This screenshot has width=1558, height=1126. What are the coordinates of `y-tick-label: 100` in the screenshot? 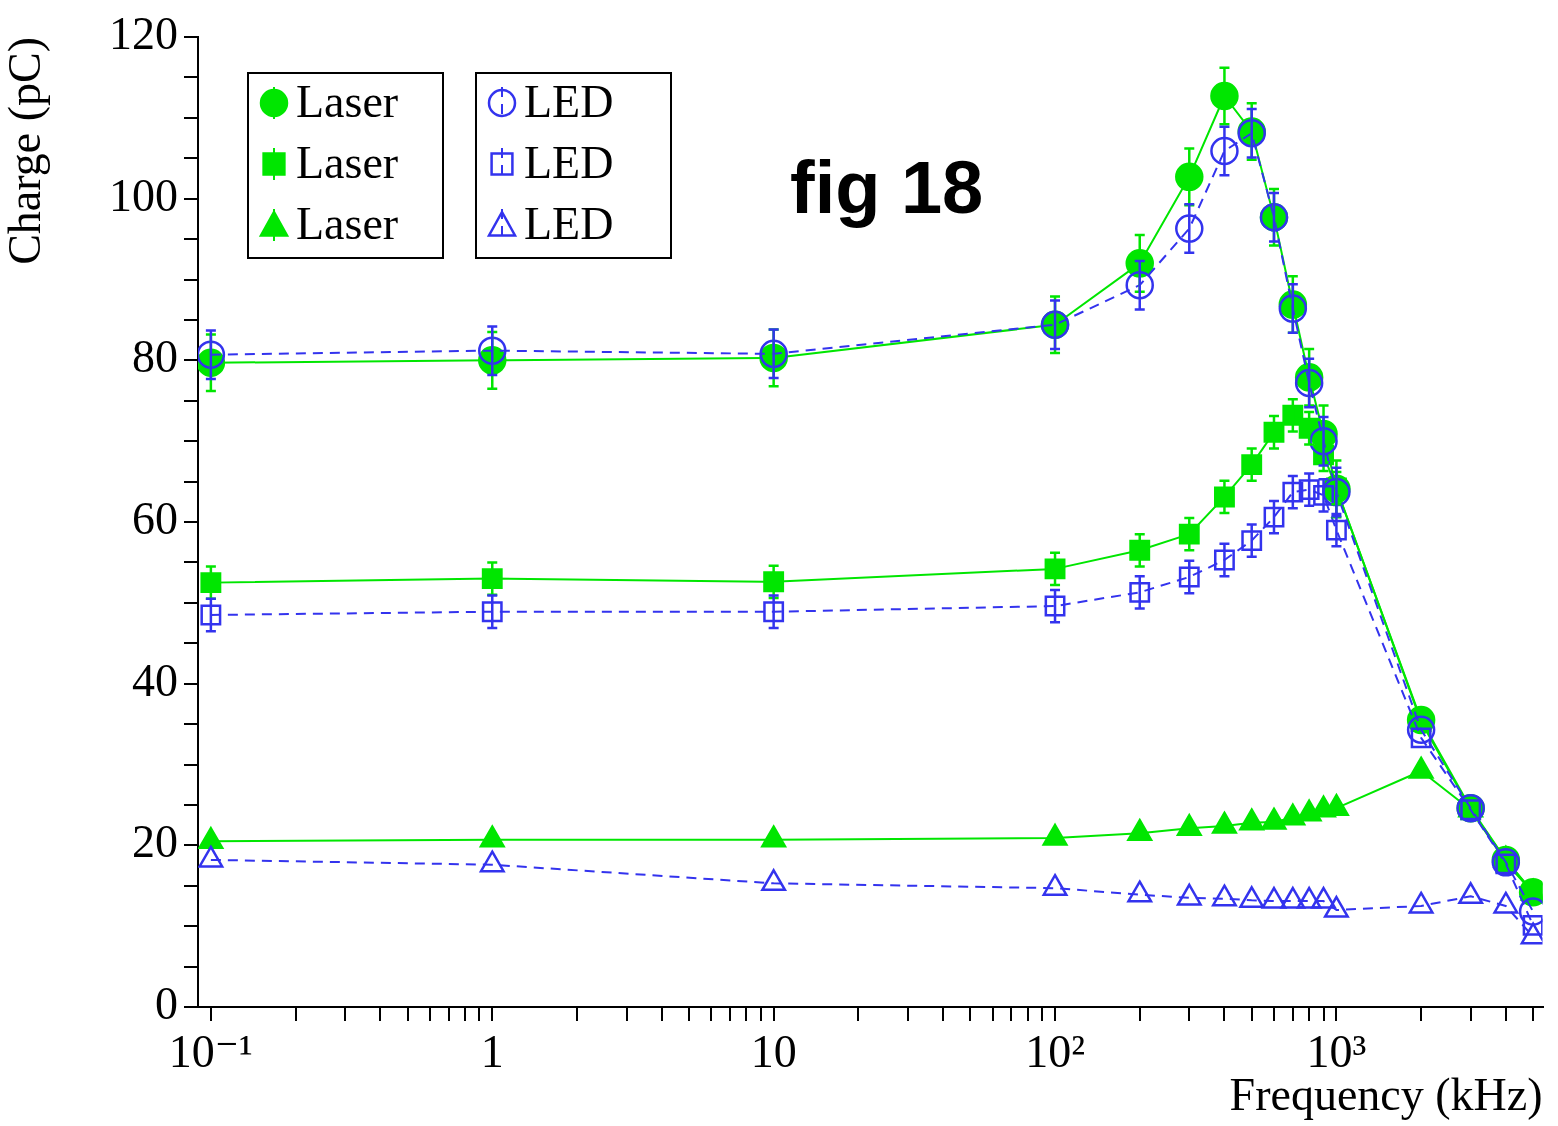 It's located at (143, 195).